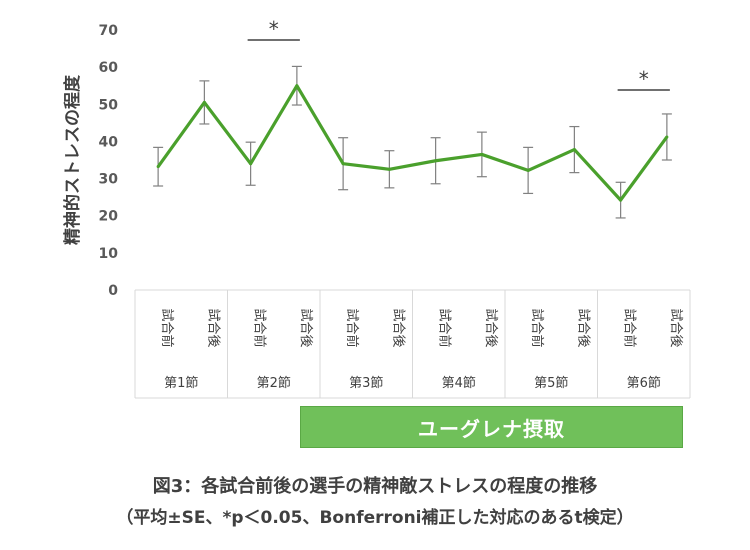  Describe the element at coordinates (459, 383) in the screenshot. I see `group-label: 第4節` at that location.